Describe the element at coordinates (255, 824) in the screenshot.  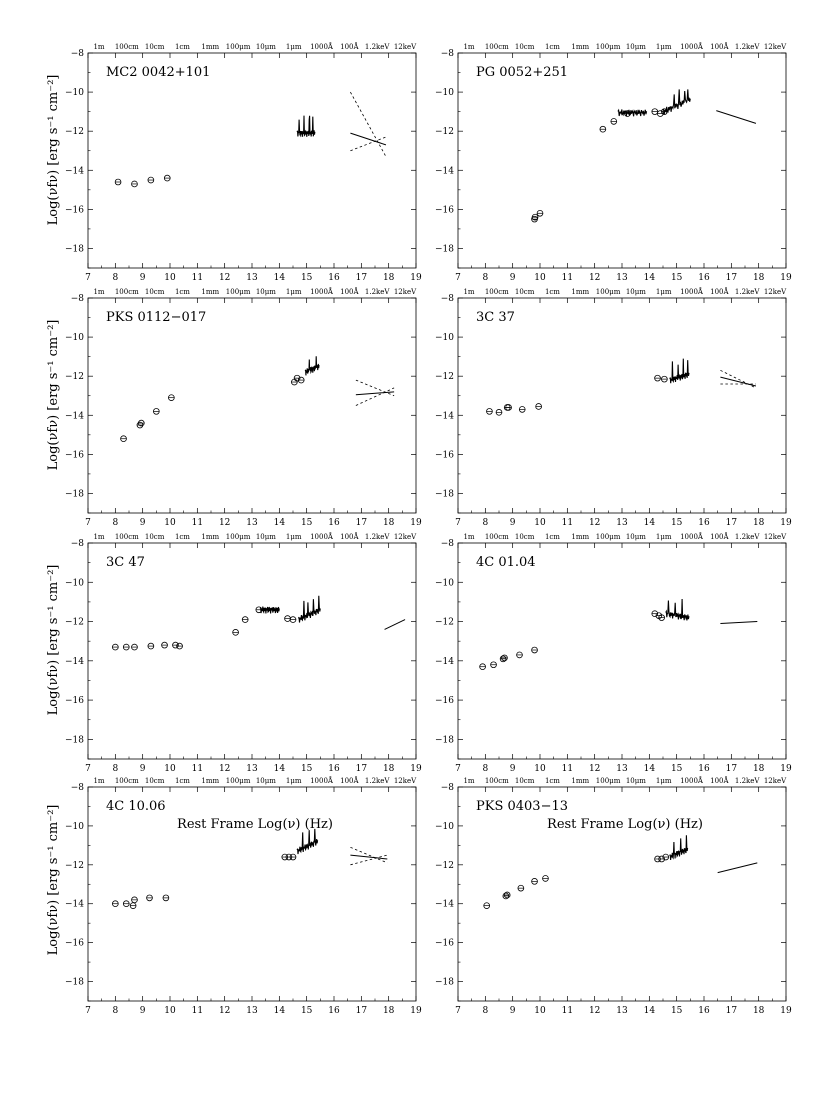
I see `xlabel-left: Rest Frame Log(ν) (Hz)` at that location.